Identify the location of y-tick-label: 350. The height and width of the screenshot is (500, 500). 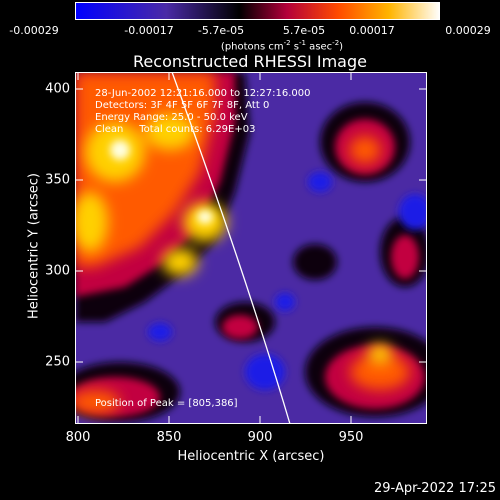
(57, 180).